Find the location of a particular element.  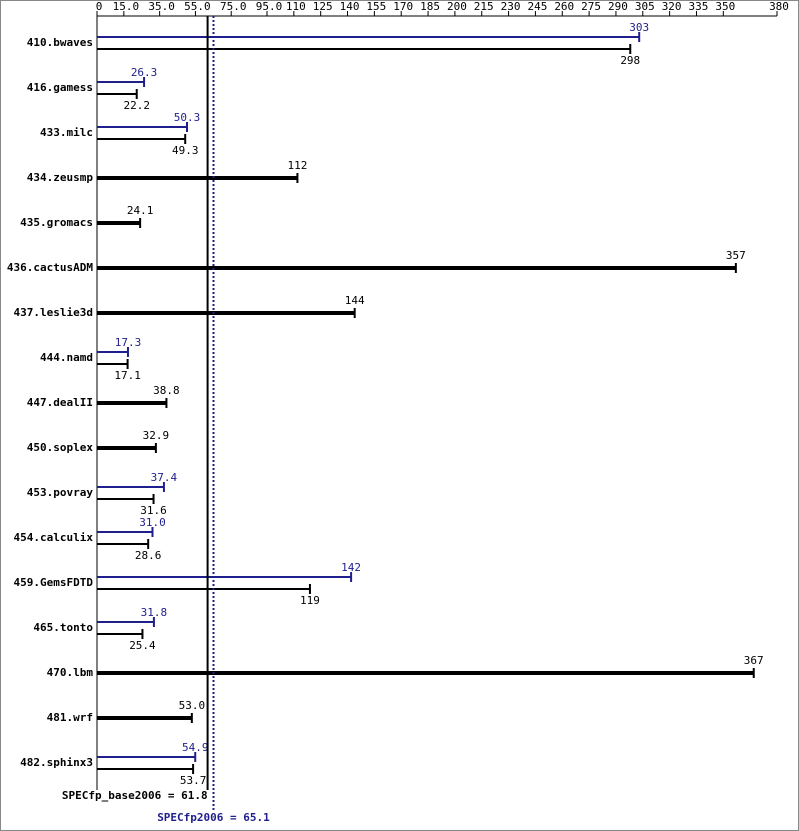

value-label: 53.0 is located at coordinates (192, 705).